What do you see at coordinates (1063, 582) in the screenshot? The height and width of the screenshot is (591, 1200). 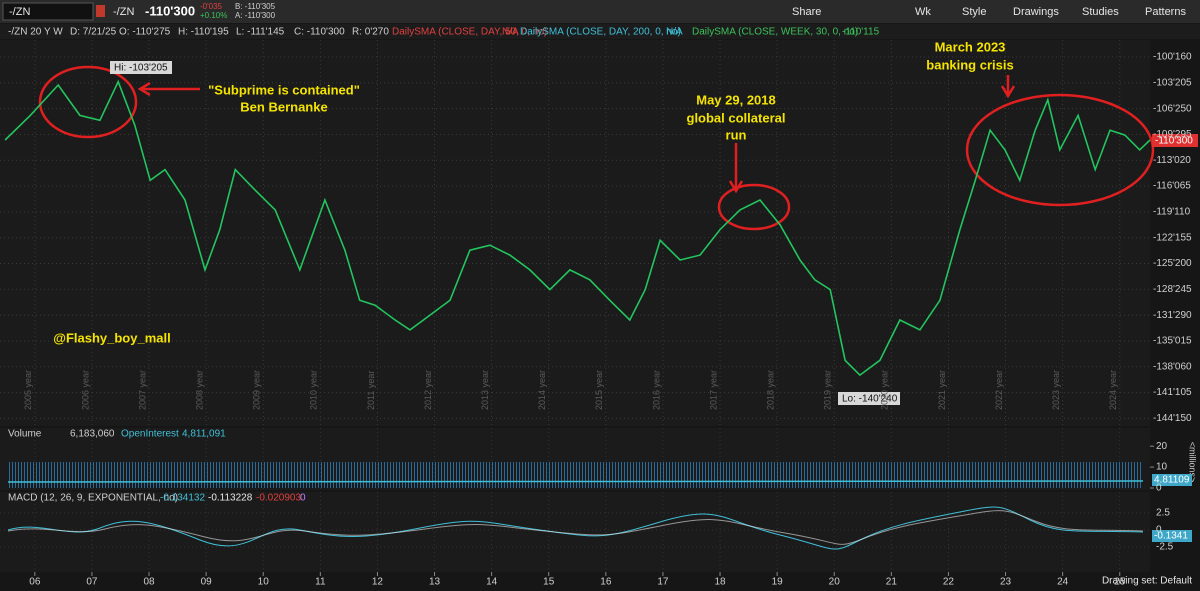 I see `x-tick-label: 24` at bounding box center [1063, 582].